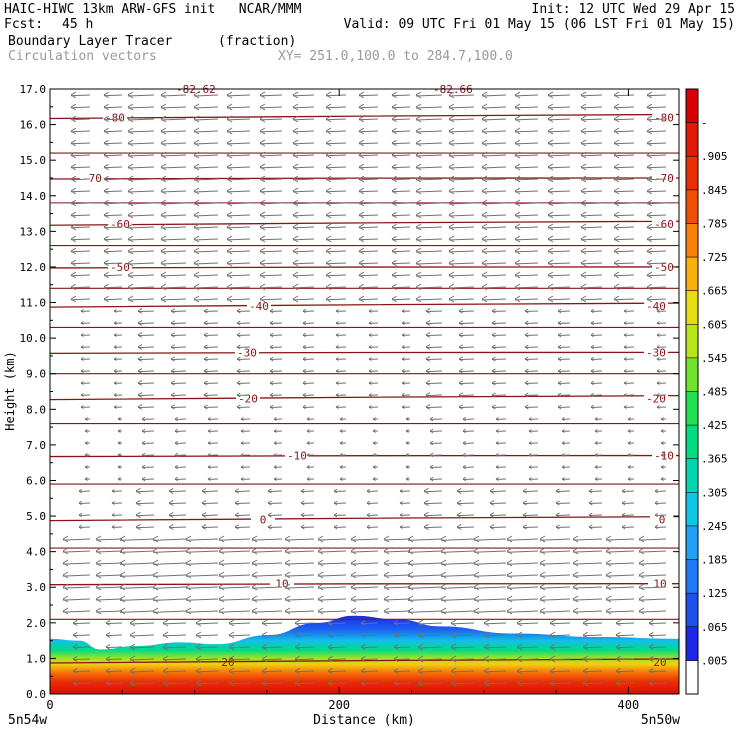 The image size is (740, 740). I want to click on colorbar-label: .305, so click(714, 492).